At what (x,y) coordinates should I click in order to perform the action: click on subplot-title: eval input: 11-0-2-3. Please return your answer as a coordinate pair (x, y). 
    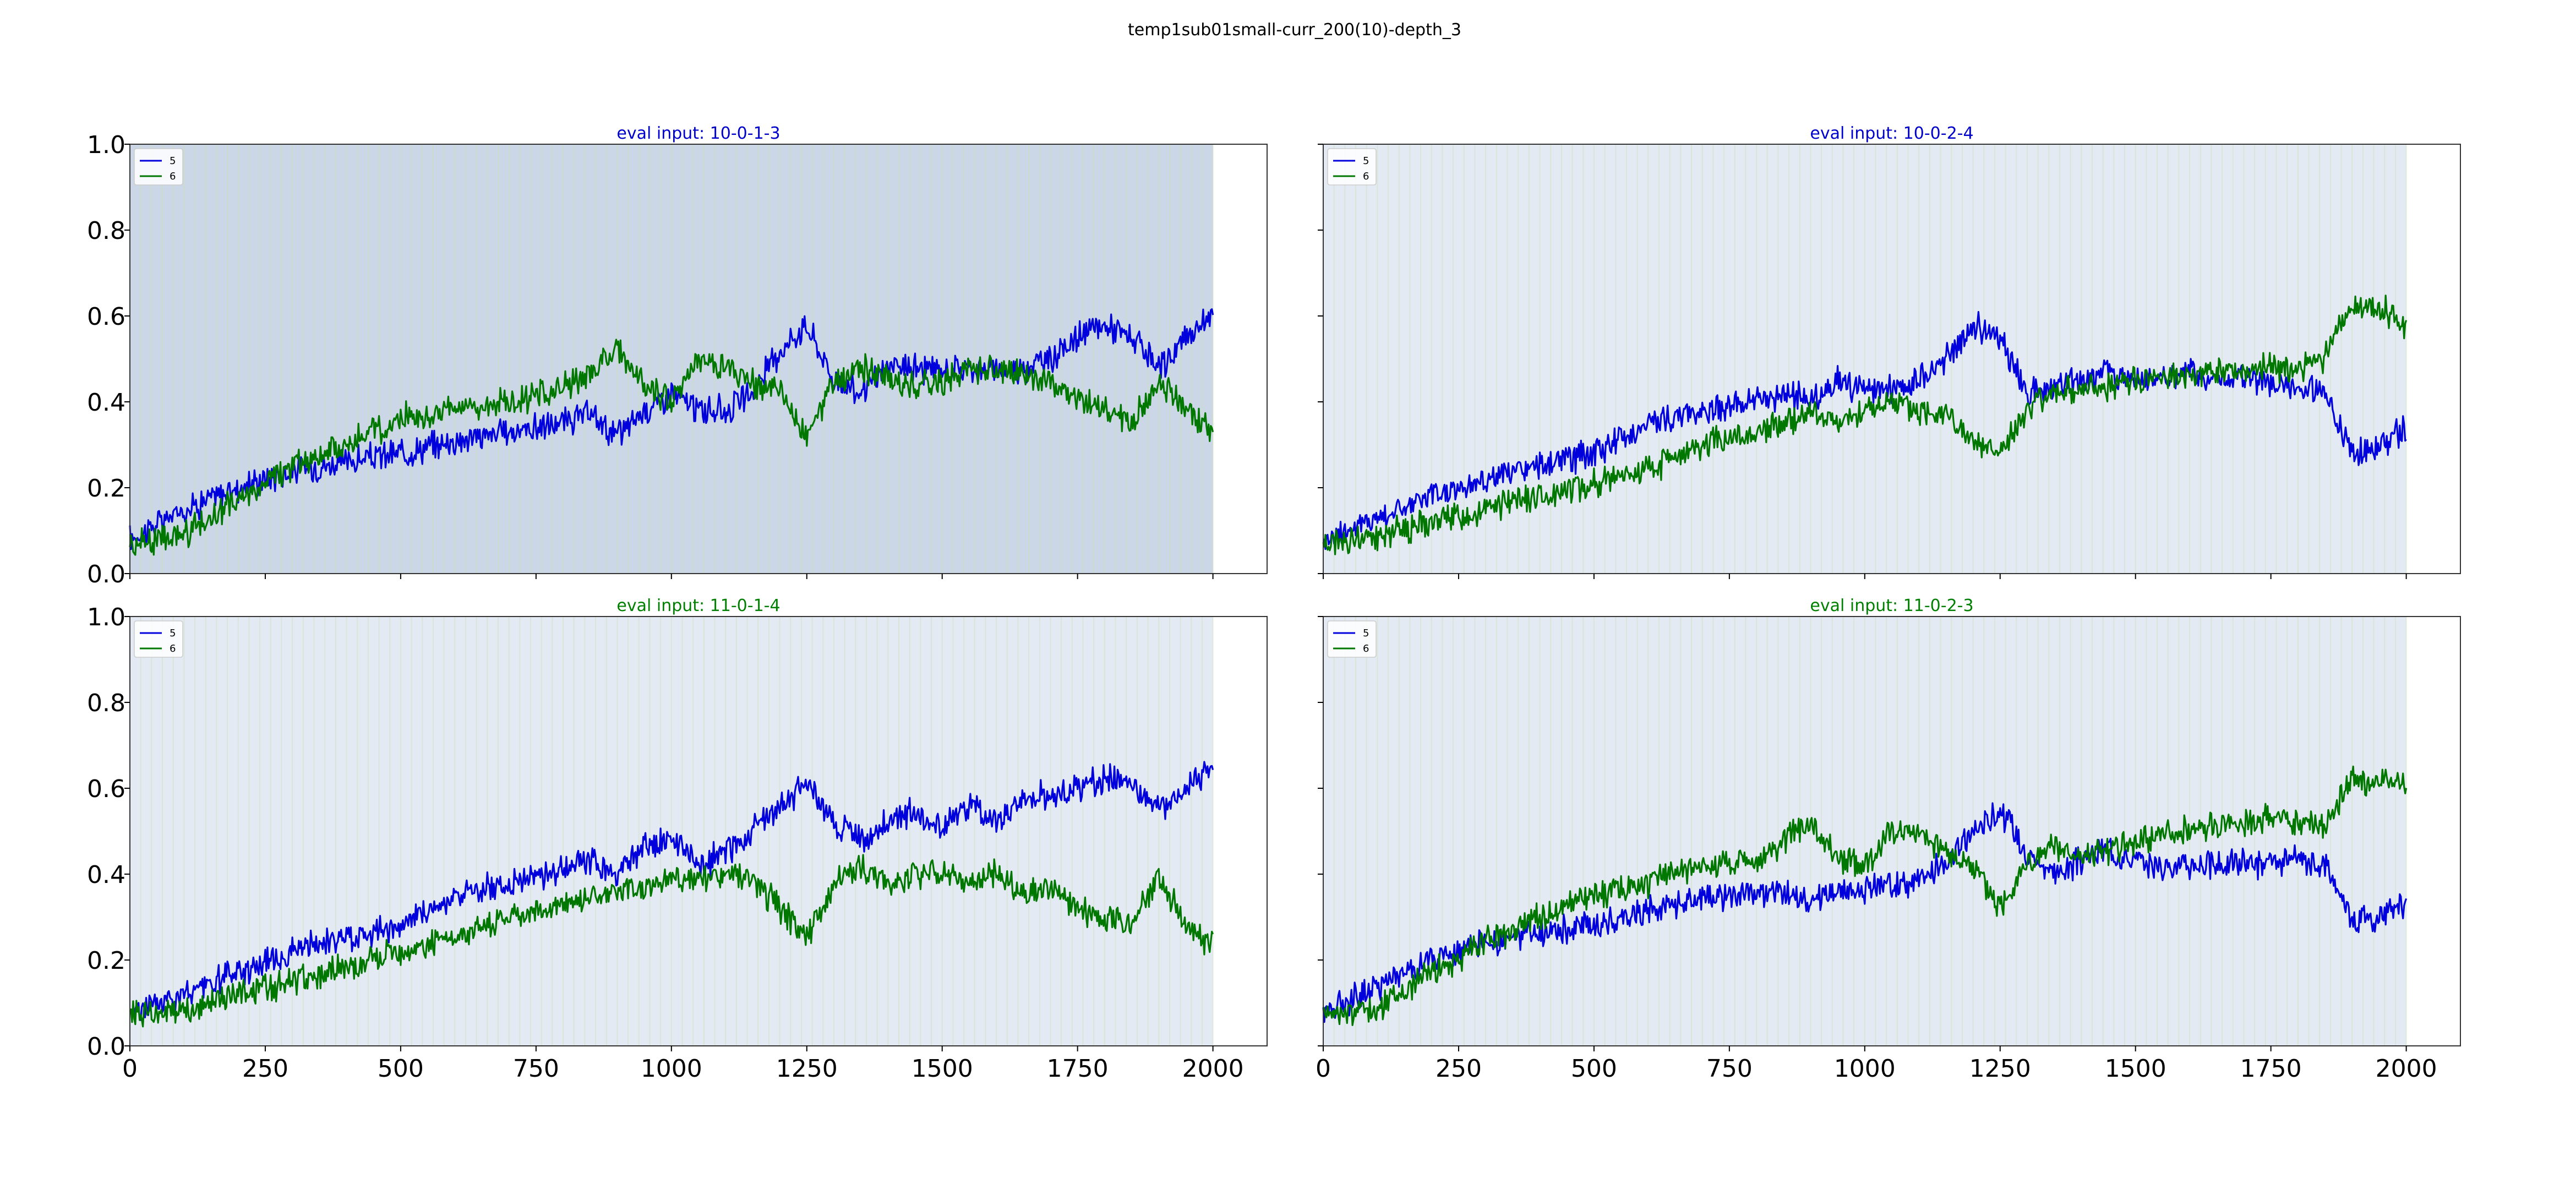
    Looking at the image, I should click on (1892, 605).